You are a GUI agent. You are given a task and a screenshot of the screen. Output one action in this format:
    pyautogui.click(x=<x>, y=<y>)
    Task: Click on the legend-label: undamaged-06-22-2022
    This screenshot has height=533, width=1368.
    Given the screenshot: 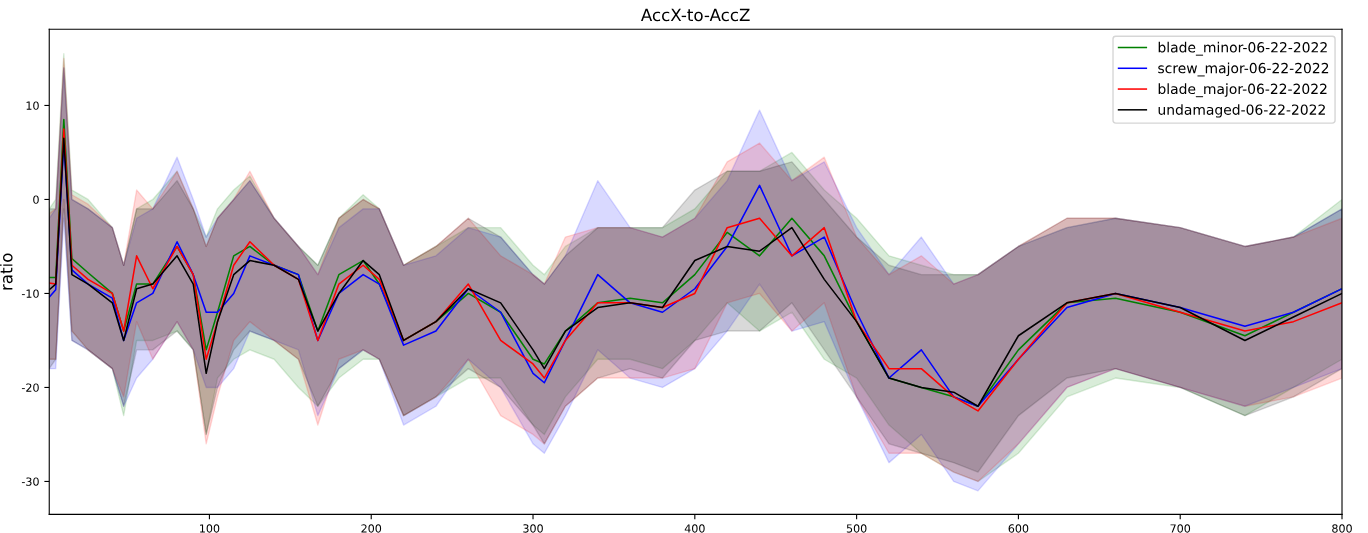 What is the action you would take?
    pyautogui.click(x=1241, y=111)
    